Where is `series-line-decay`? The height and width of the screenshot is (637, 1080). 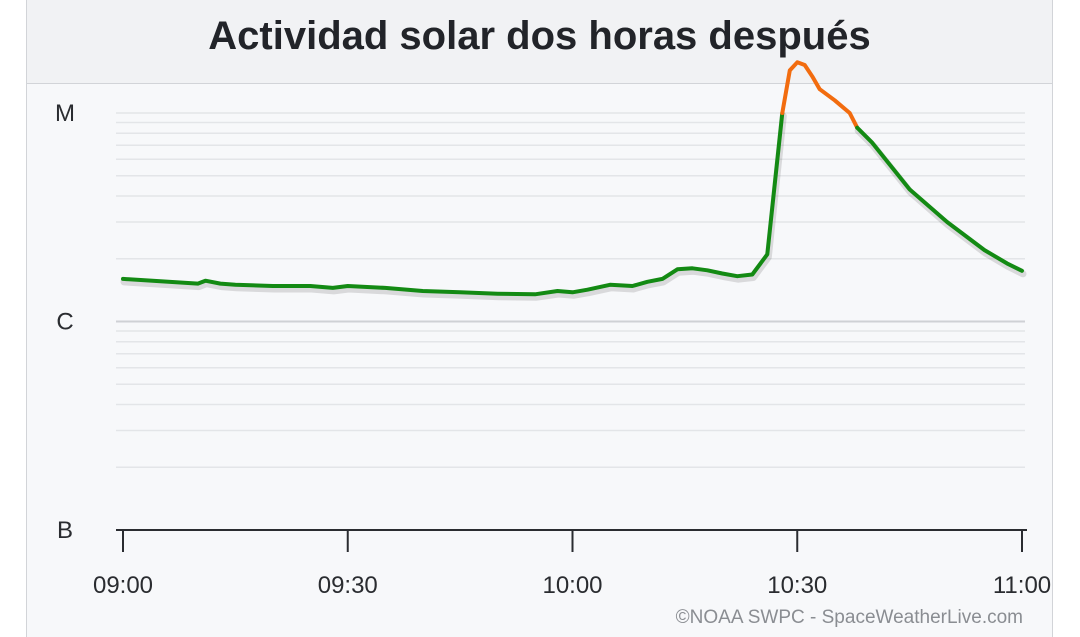
series-line-decay is located at coordinates (939, 199).